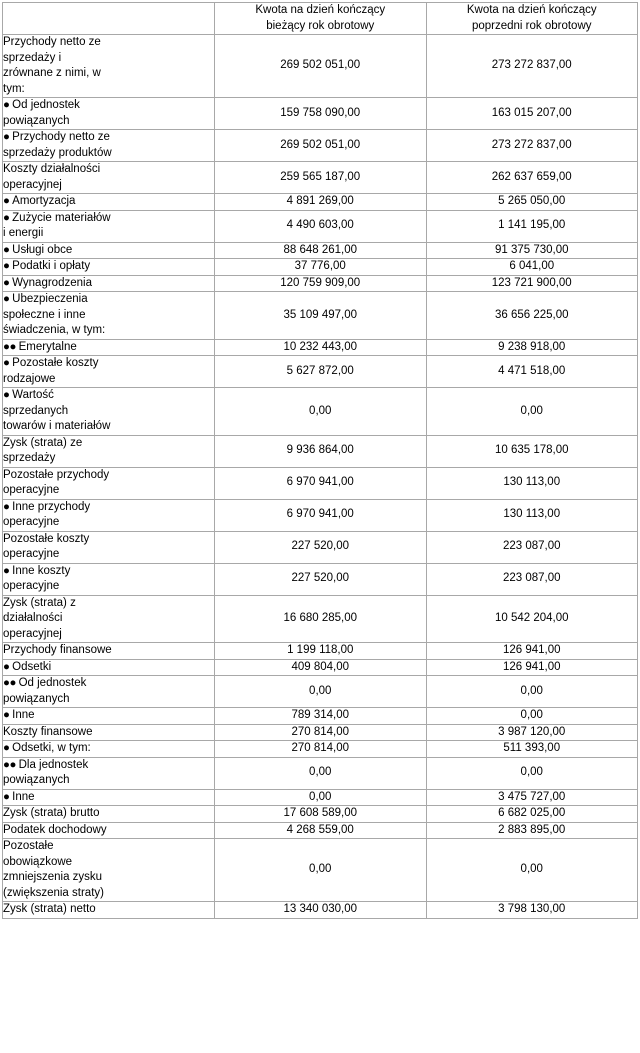 This screenshot has height=1053, width=640. I want to click on row-value-previous: 9 238 918,00, so click(531, 347).